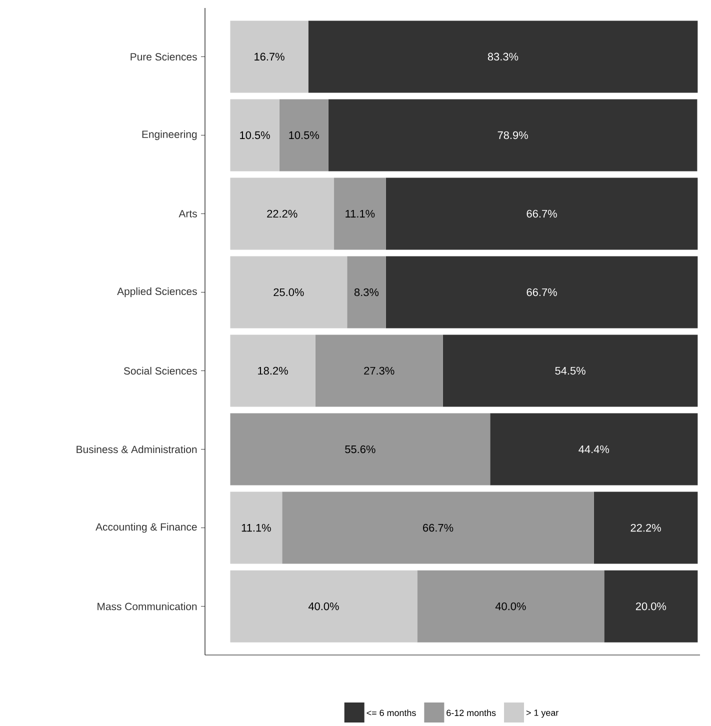 The image size is (711, 726). What do you see at coordinates (542, 714) in the screenshot?
I see `legend-label: > 1 year` at bounding box center [542, 714].